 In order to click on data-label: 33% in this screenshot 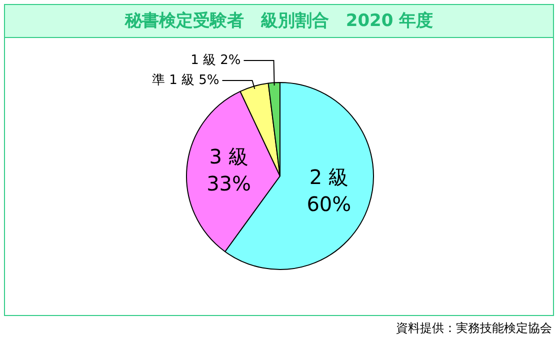, I will do `click(229, 183)`.